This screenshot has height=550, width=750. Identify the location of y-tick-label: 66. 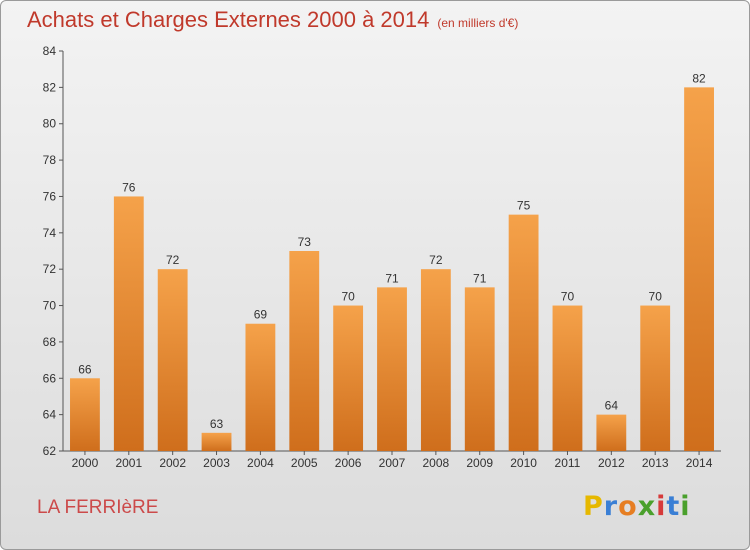
(50, 378).